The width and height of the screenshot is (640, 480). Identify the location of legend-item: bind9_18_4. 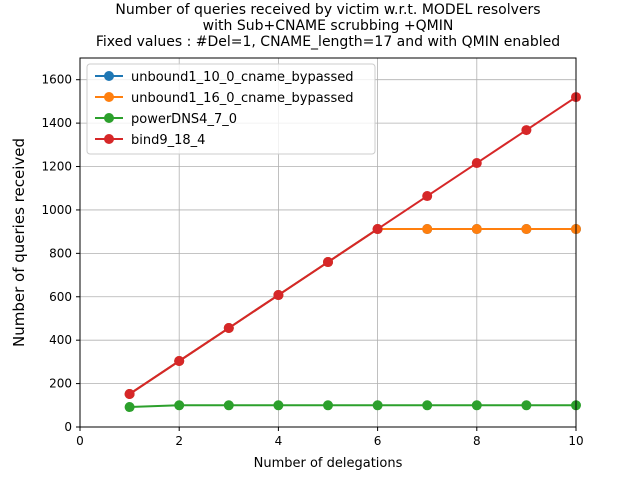
(150, 140).